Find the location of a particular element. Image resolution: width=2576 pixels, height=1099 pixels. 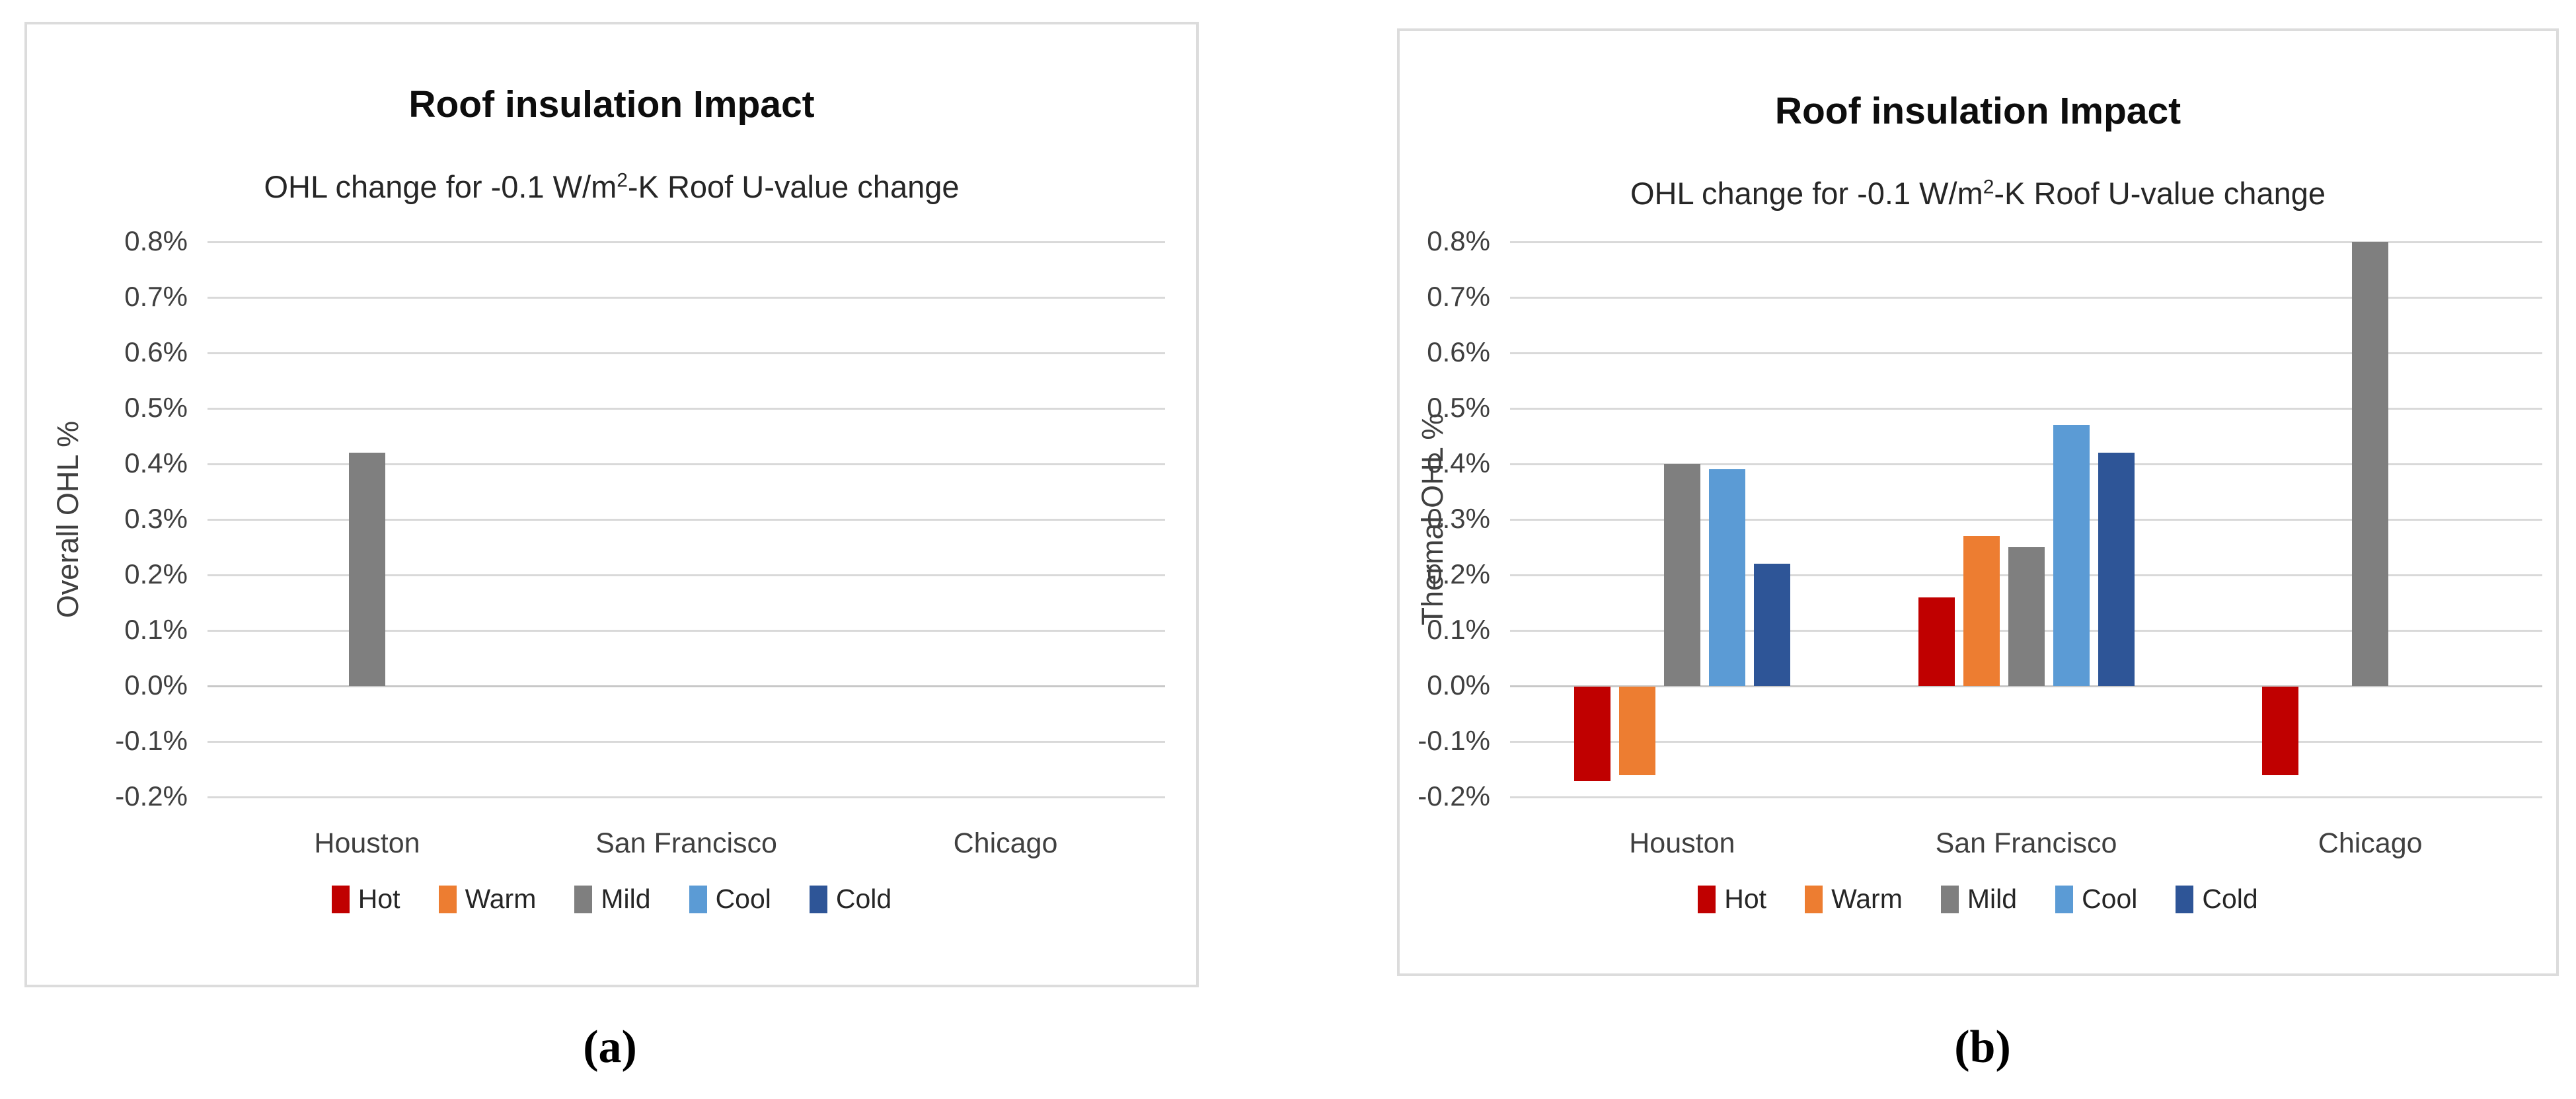

bar-mild-chicago is located at coordinates (2371, 464).